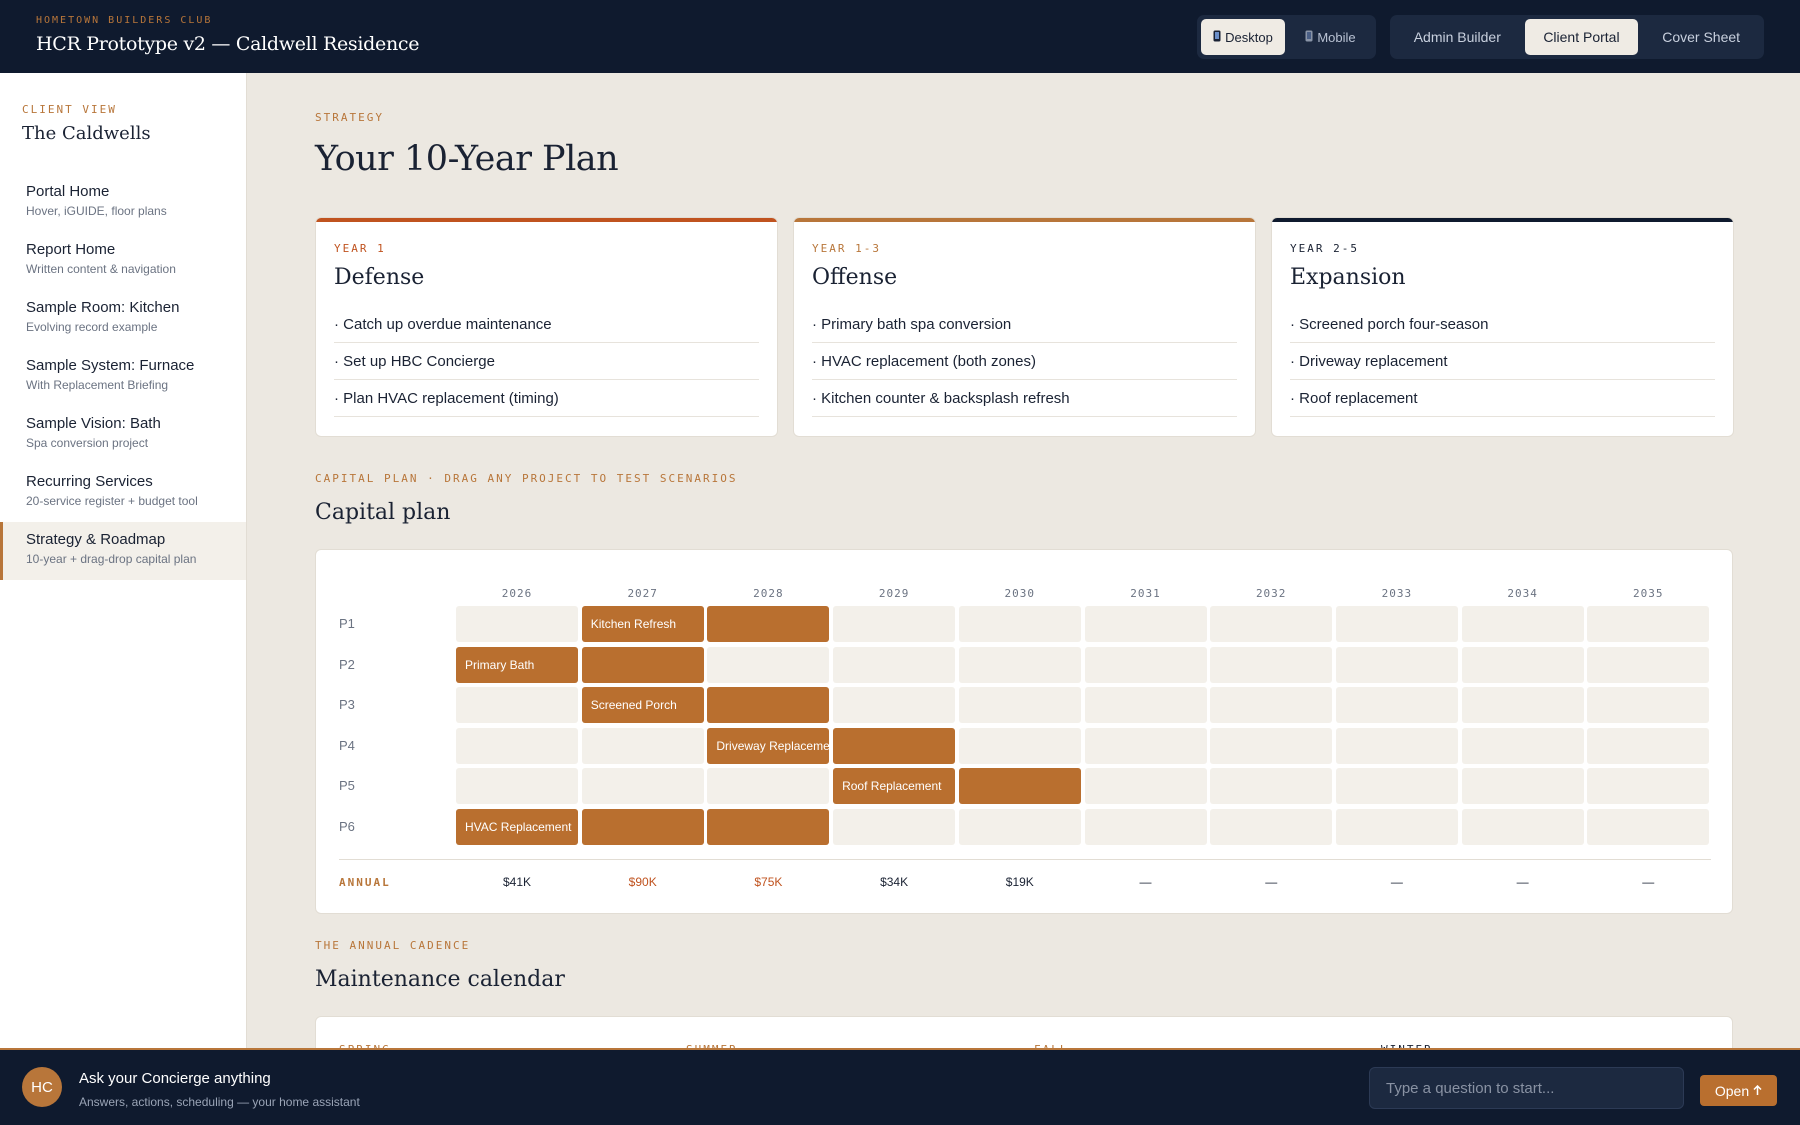  What do you see at coordinates (123, 203) in the screenshot?
I see `sidebar-item-portal-home: Portal Home Hover, iGUIDE, floor plans` at bounding box center [123, 203].